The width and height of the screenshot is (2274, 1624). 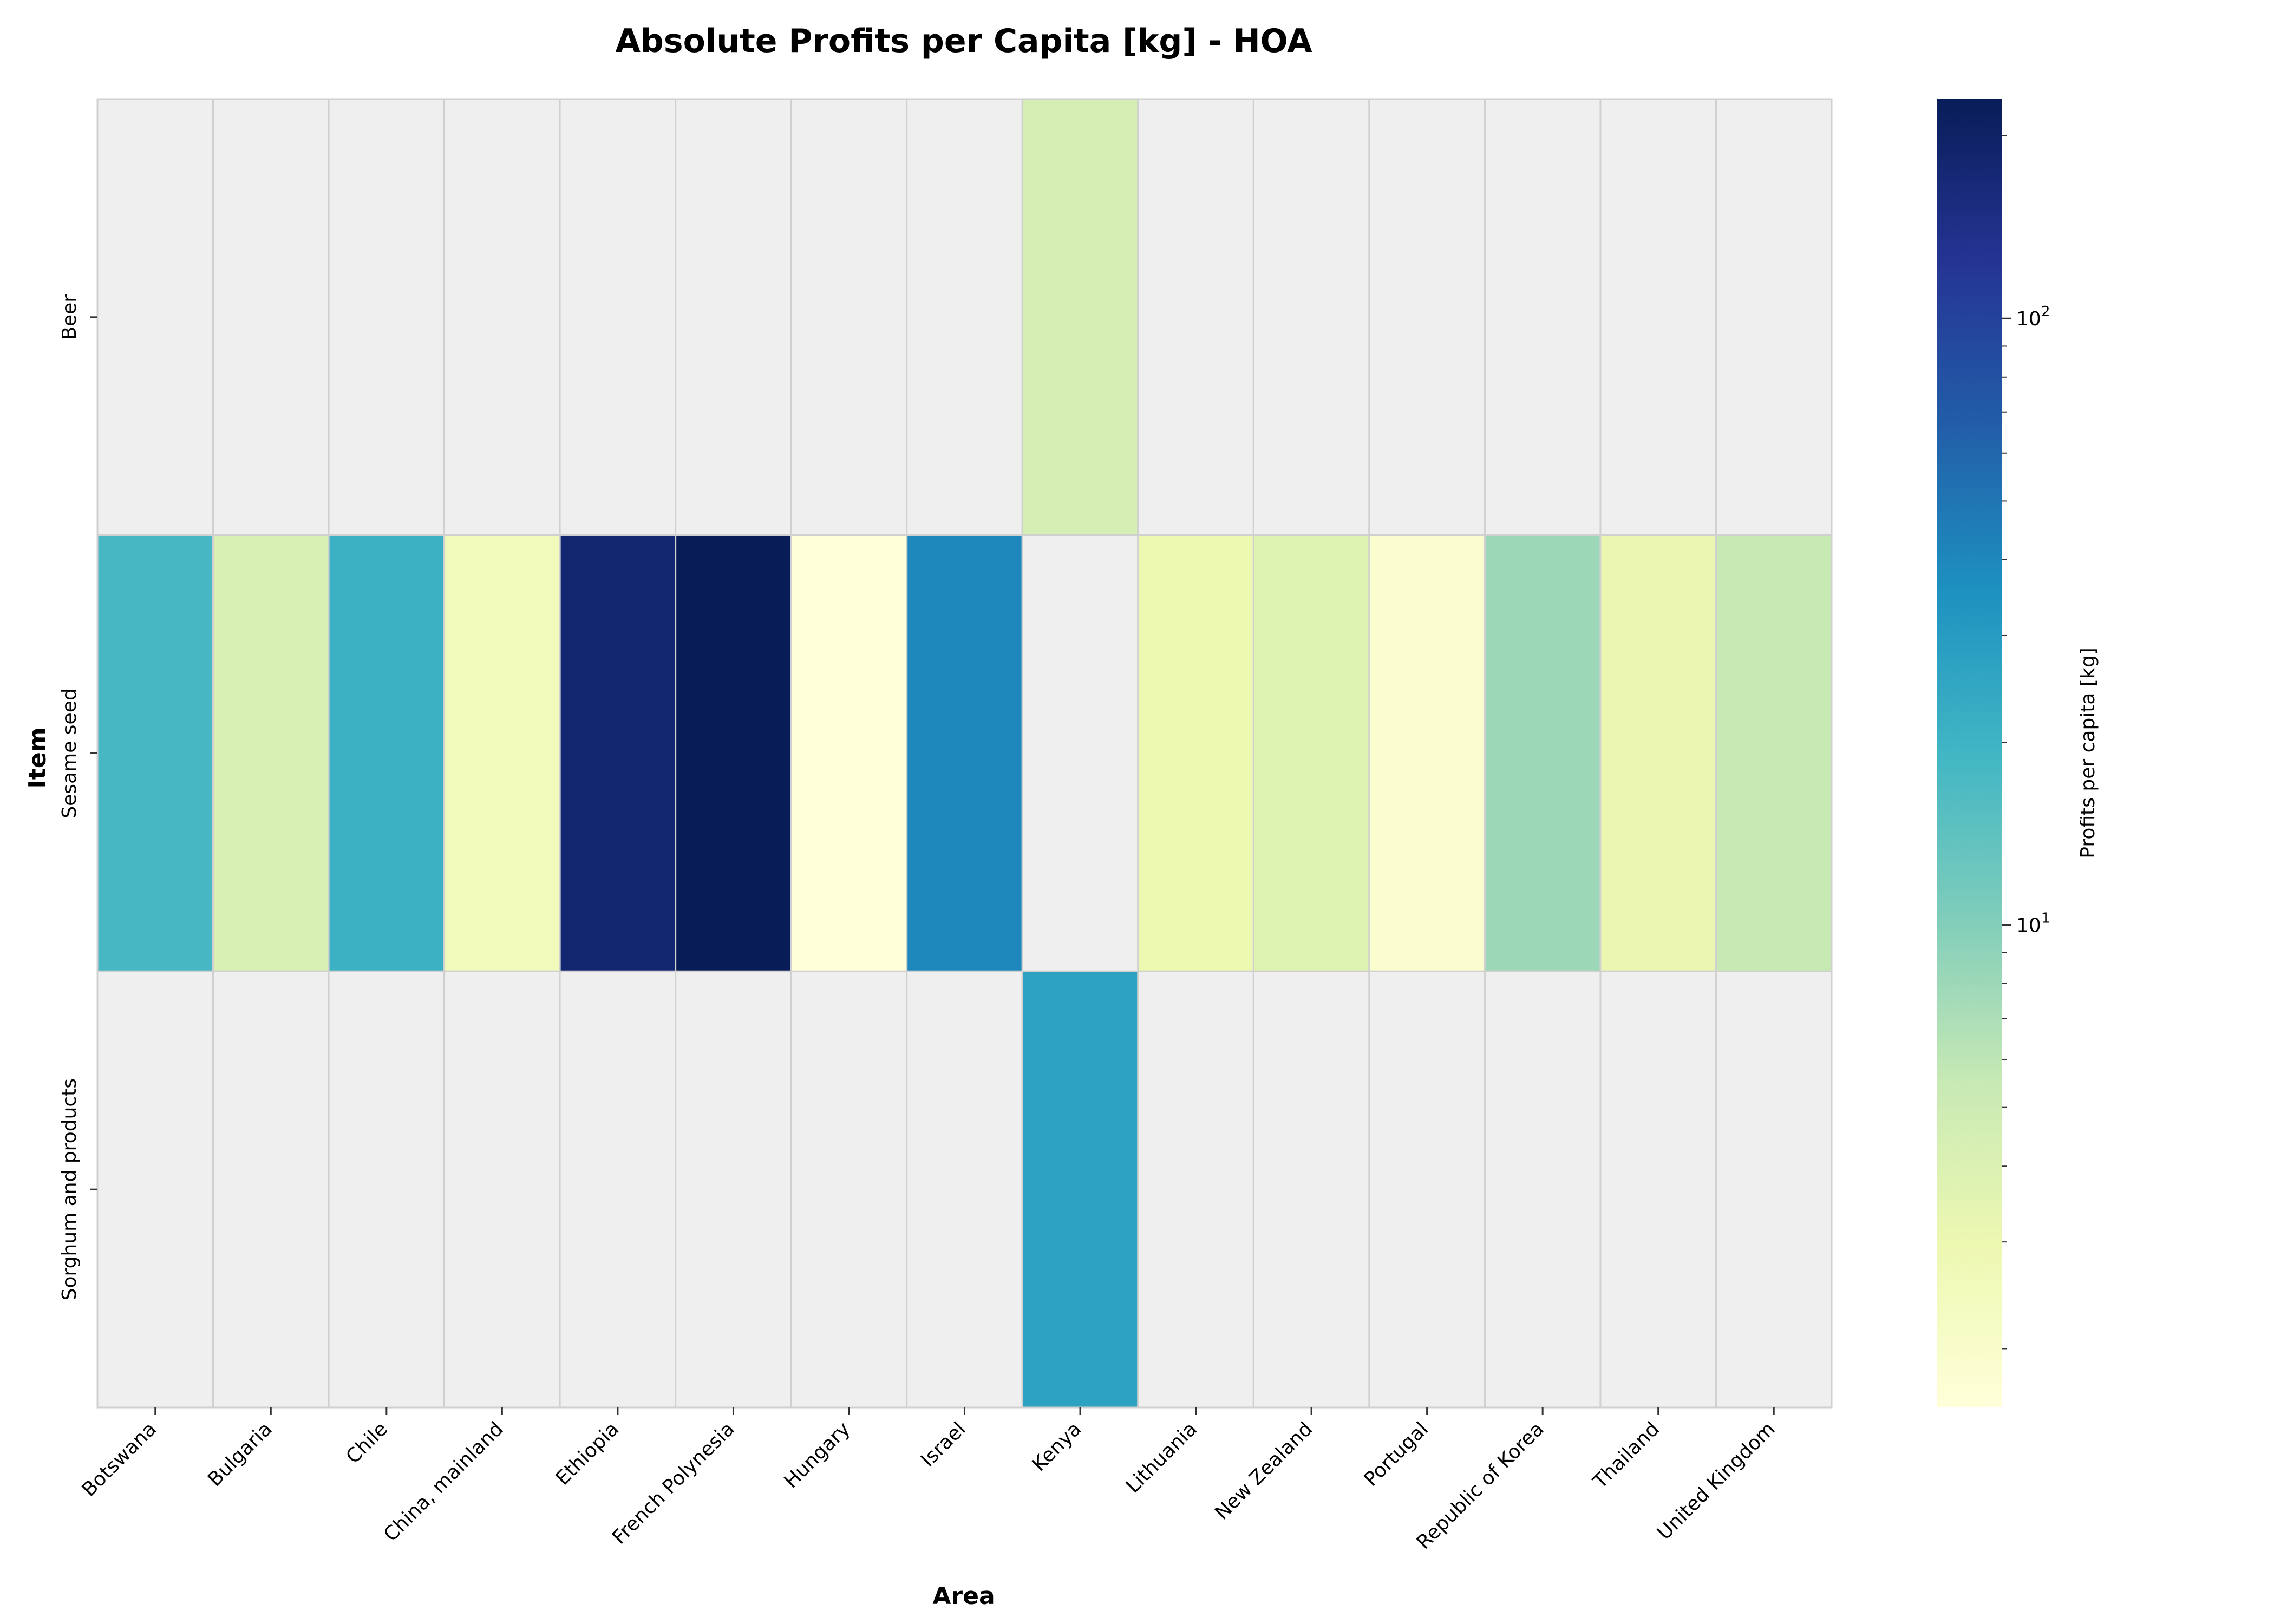 I want to click on y-tick-label: Sesame seed, so click(x=69, y=753).